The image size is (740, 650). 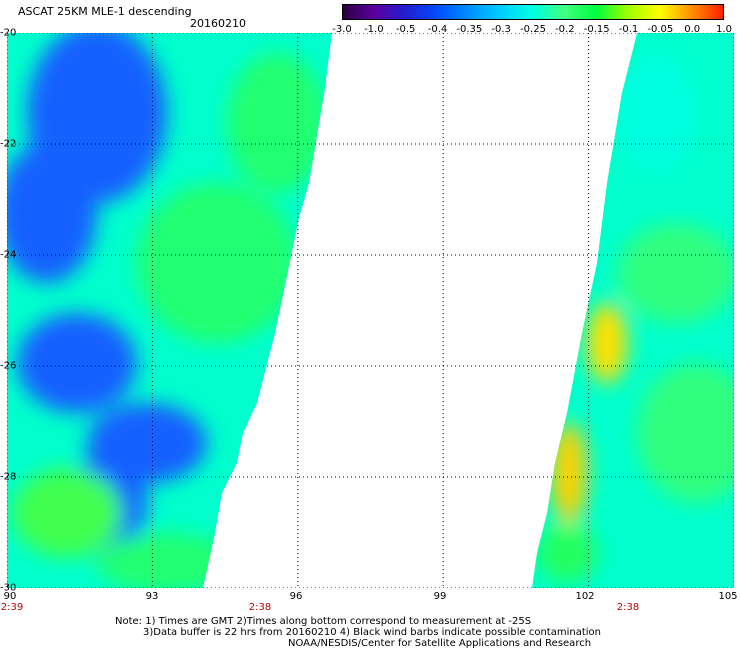 What do you see at coordinates (10, 596) in the screenshot?
I see `lon-label: 90` at bounding box center [10, 596].